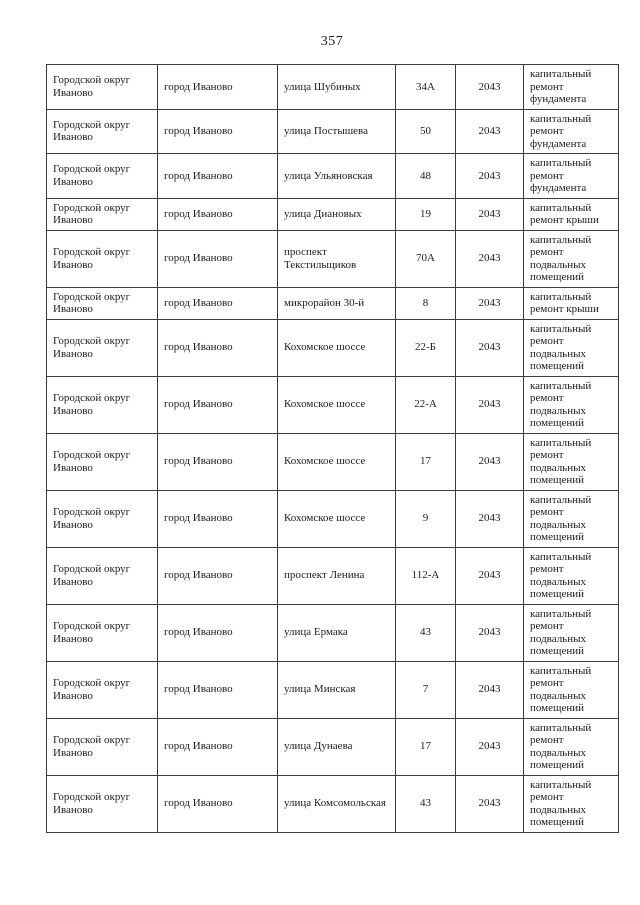  I want to click on cell-street: микрорайон 30-й, so click(336, 303).